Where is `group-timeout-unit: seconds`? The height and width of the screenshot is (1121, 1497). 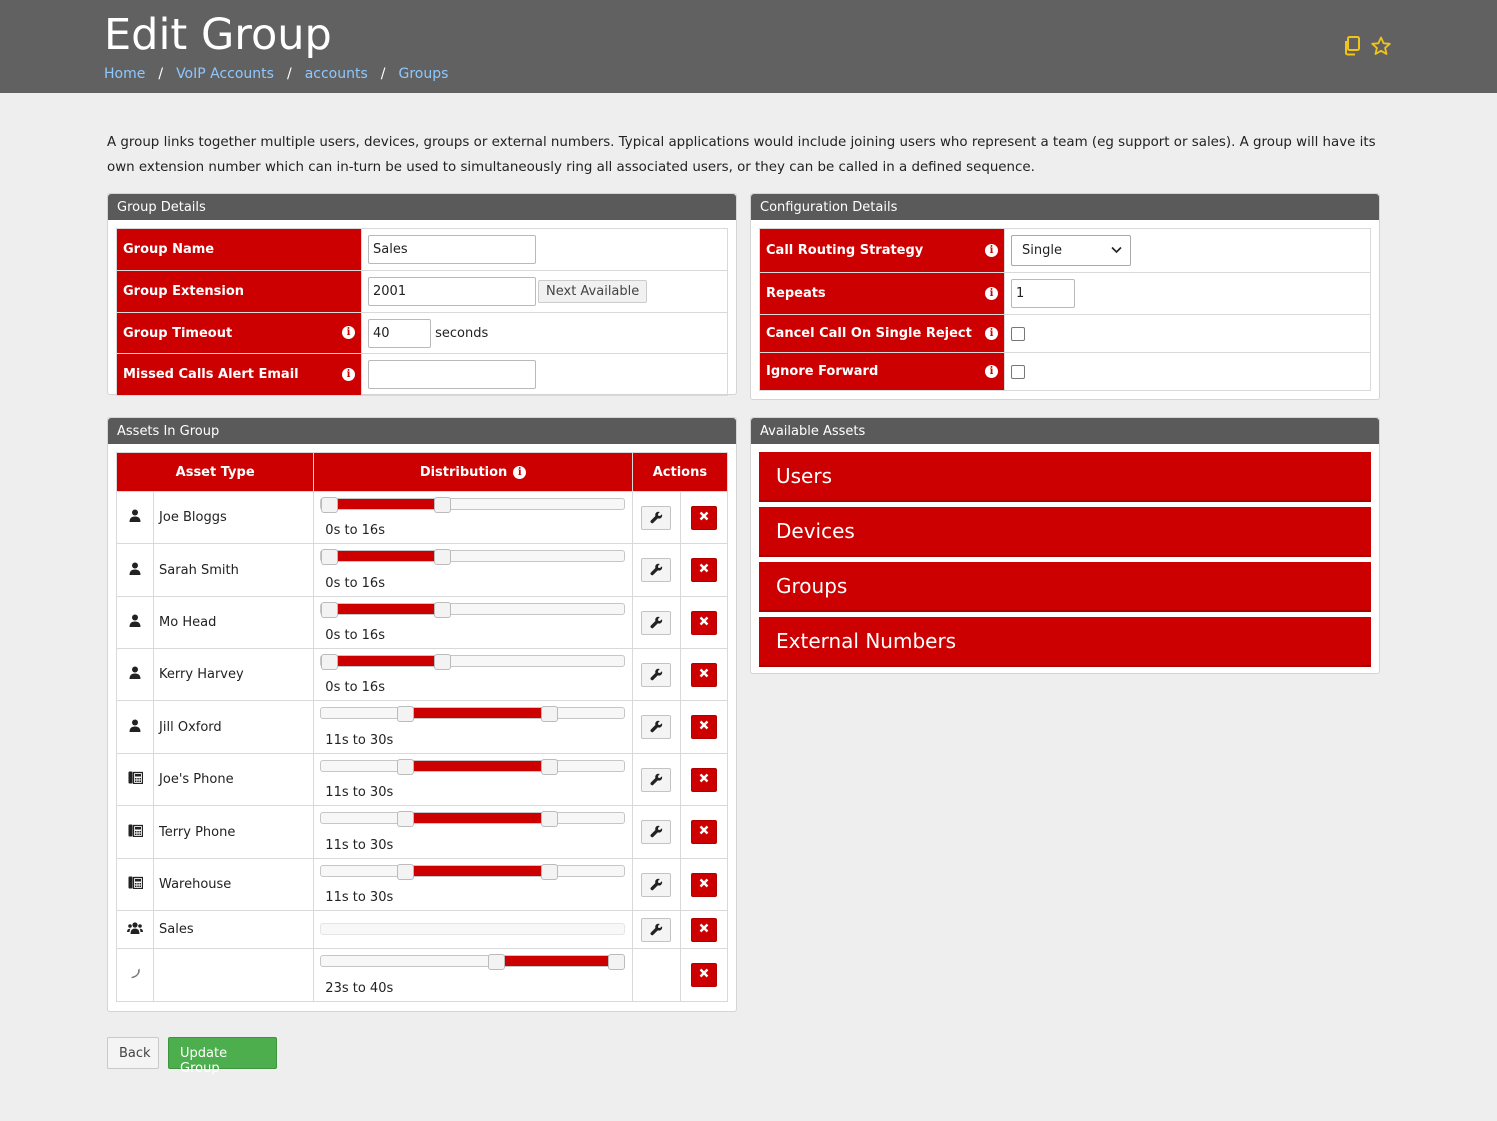 group-timeout-unit: seconds is located at coordinates (462, 333).